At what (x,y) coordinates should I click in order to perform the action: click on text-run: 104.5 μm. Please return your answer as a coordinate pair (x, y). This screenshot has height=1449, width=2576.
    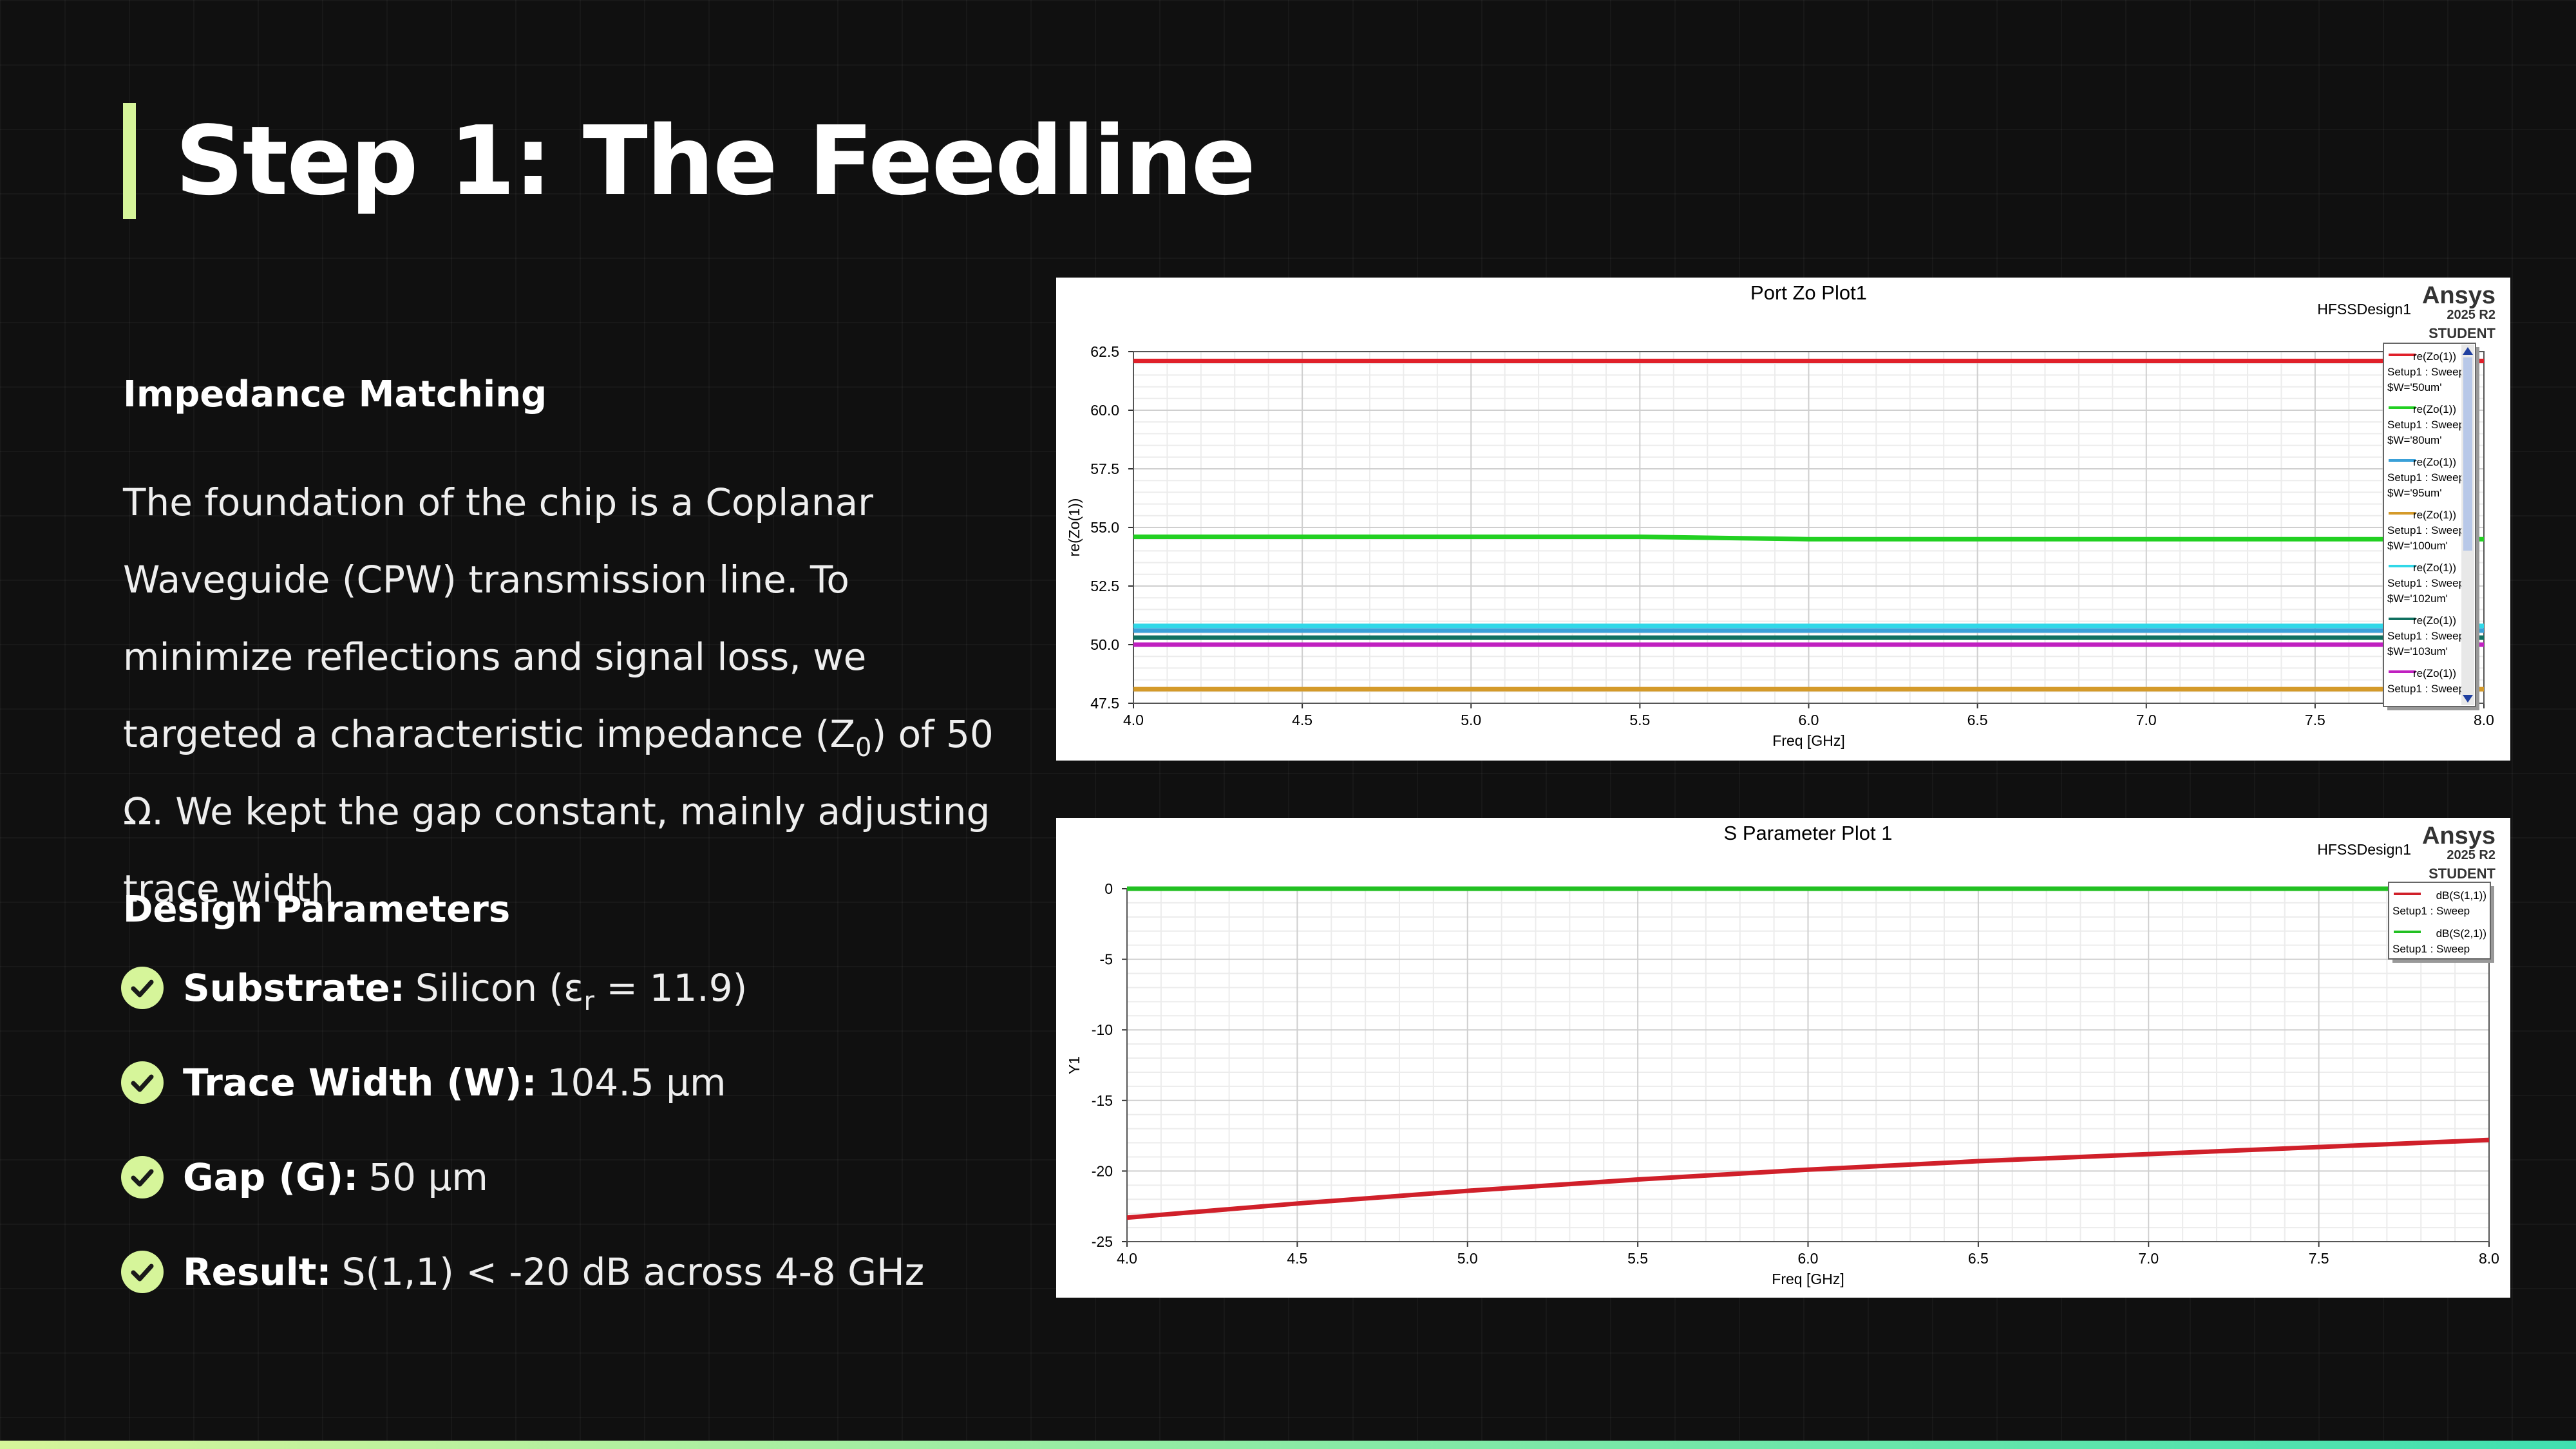
    Looking at the image, I should click on (636, 1082).